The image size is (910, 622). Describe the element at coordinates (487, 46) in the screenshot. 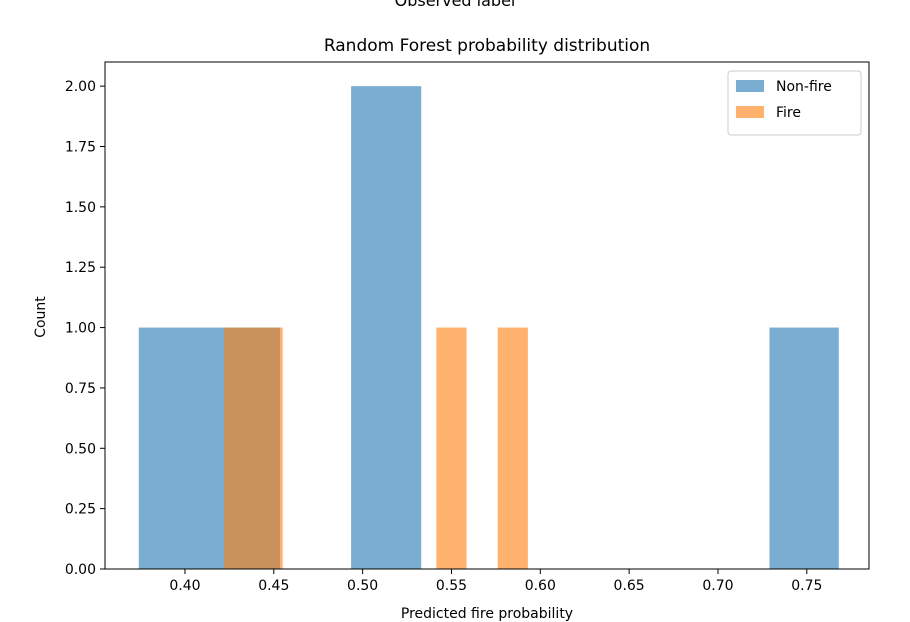

I see `chart-title: Random Forest probability distribution` at that location.